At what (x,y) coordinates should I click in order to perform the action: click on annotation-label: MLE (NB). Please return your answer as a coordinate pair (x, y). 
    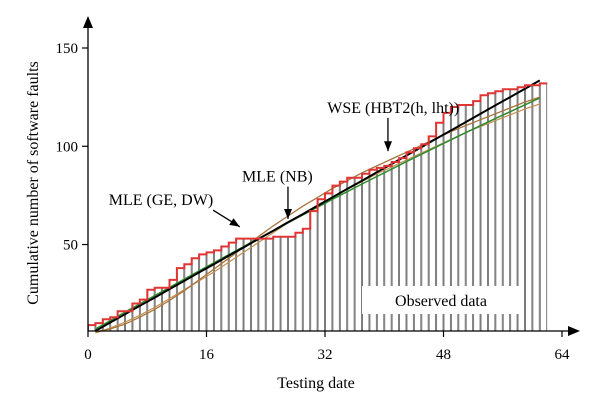
    Looking at the image, I should click on (277, 177).